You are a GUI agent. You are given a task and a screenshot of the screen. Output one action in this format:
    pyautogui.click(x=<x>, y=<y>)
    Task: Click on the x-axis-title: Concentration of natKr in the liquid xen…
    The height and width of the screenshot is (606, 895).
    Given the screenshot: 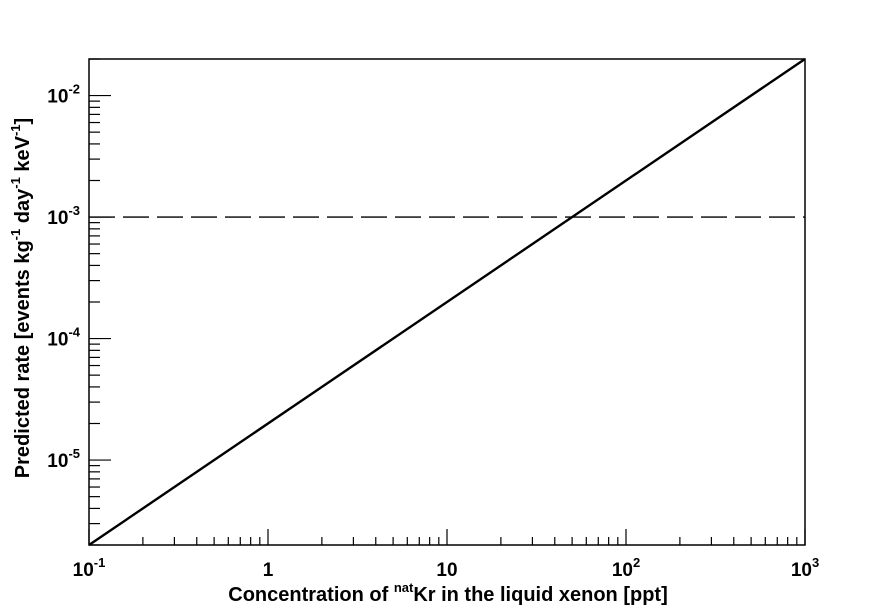 What is the action you would take?
    pyautogui.click(x=447, y=593)
    